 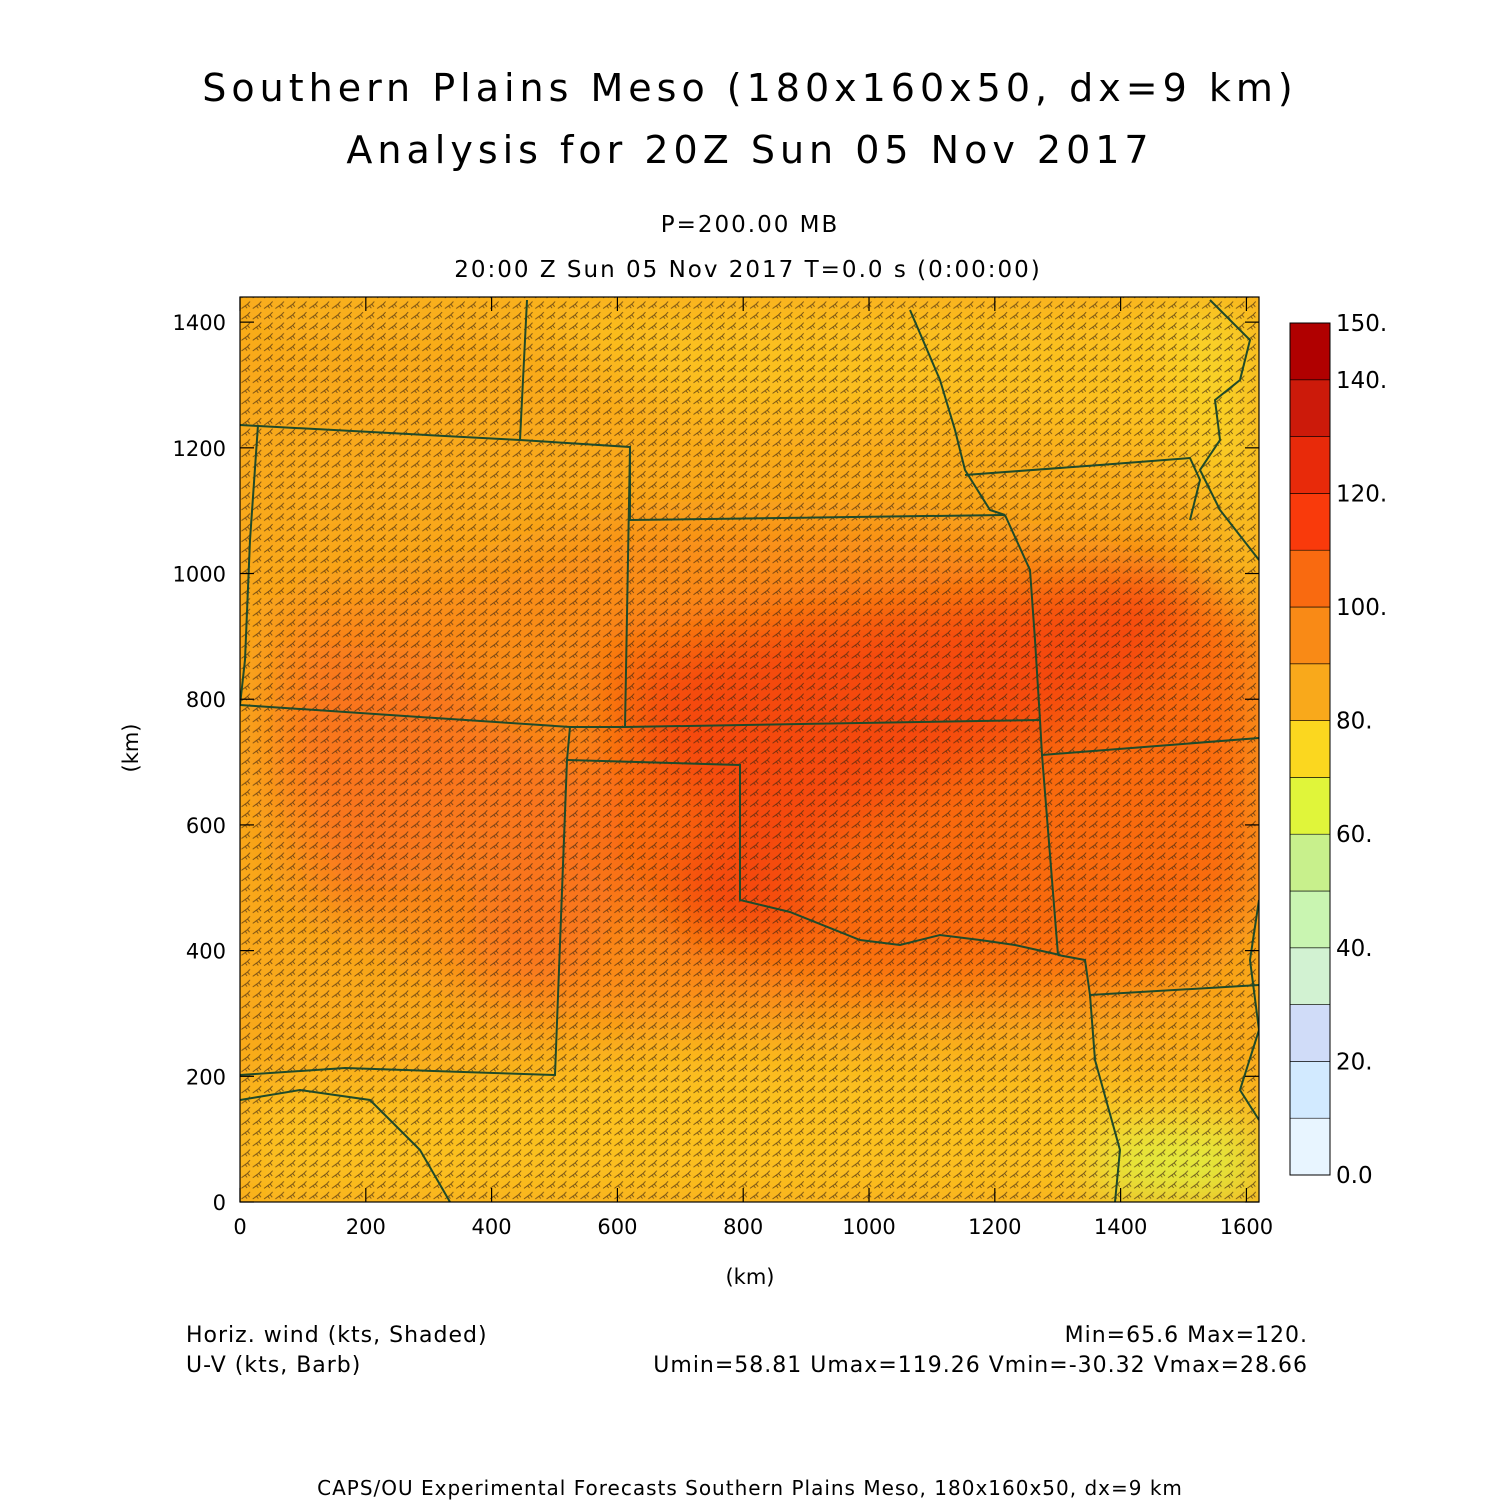 What do you see at coordinates (206, 952) in the screenshot?
I see `y-tick-label: 400` at bounding box center [206, 952].